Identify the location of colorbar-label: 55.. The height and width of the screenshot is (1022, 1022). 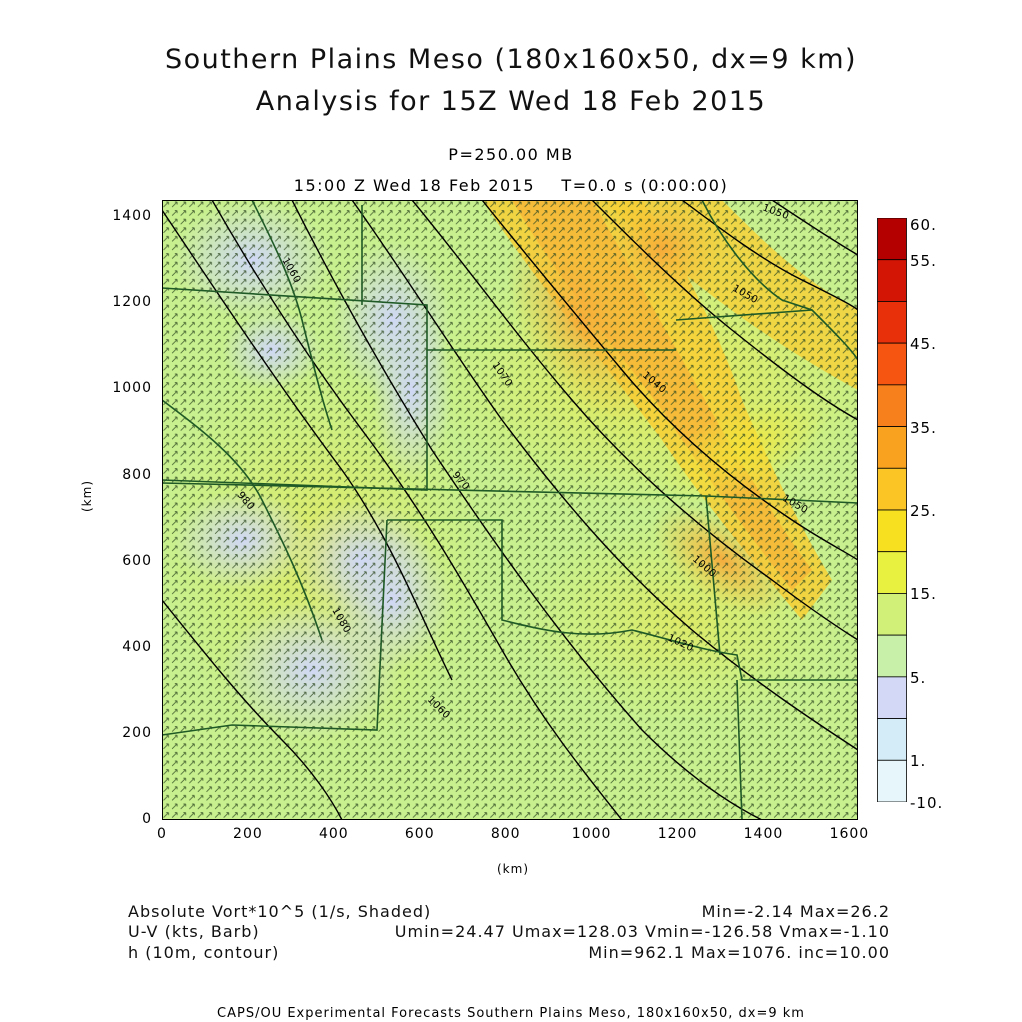
(923, 260).